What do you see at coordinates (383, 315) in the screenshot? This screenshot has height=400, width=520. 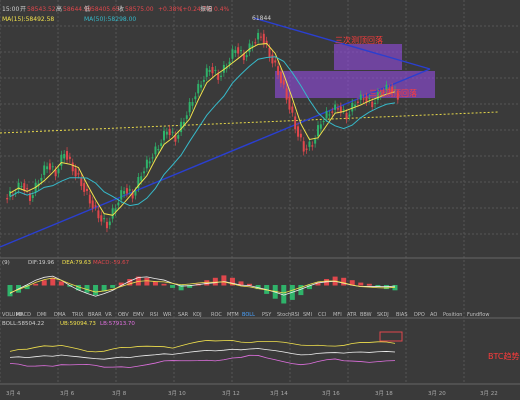 I see `tab-skdj: SKDJ` at bounding box center [383, 315].